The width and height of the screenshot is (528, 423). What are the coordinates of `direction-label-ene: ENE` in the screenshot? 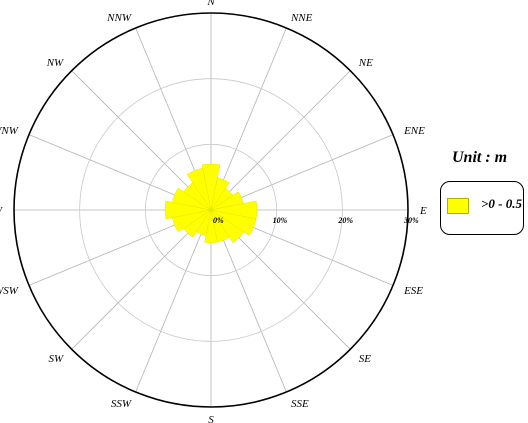 It's located at (414, 131).